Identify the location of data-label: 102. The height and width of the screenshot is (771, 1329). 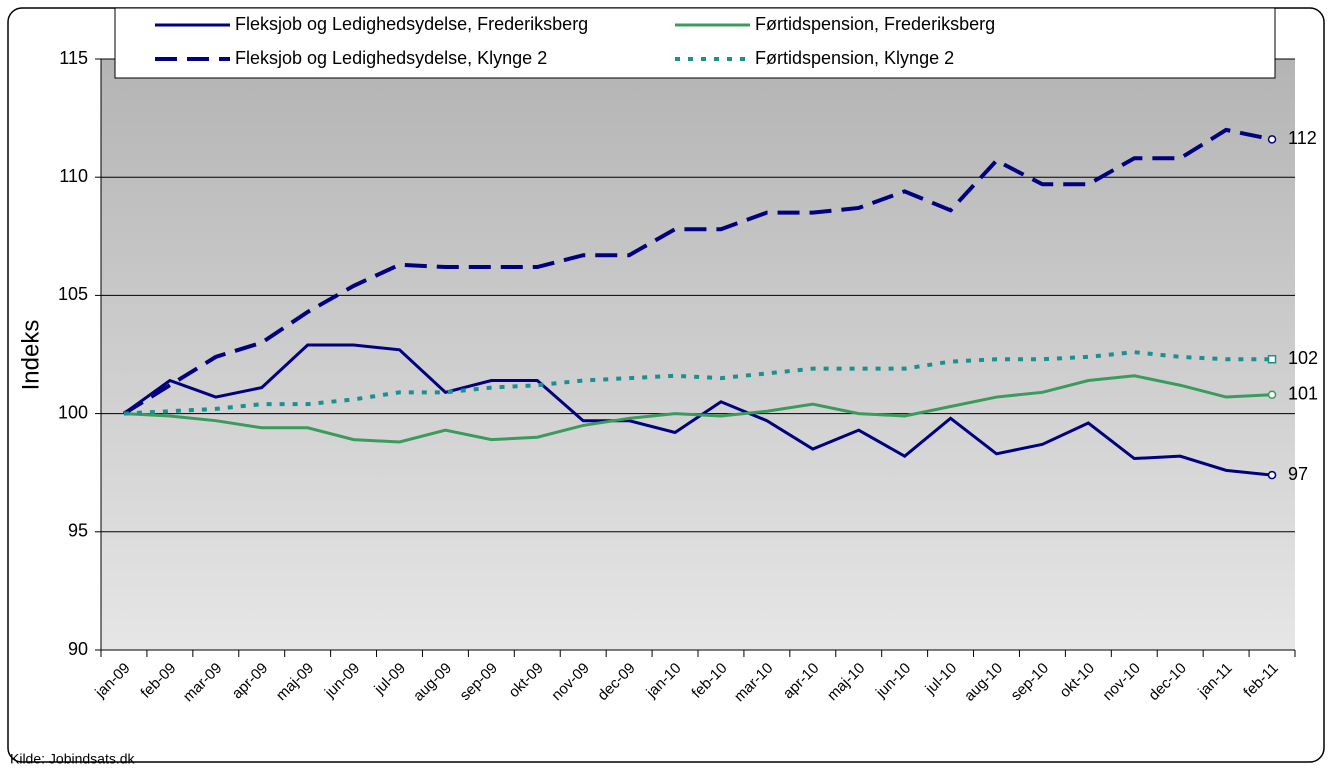
(1303, 358).